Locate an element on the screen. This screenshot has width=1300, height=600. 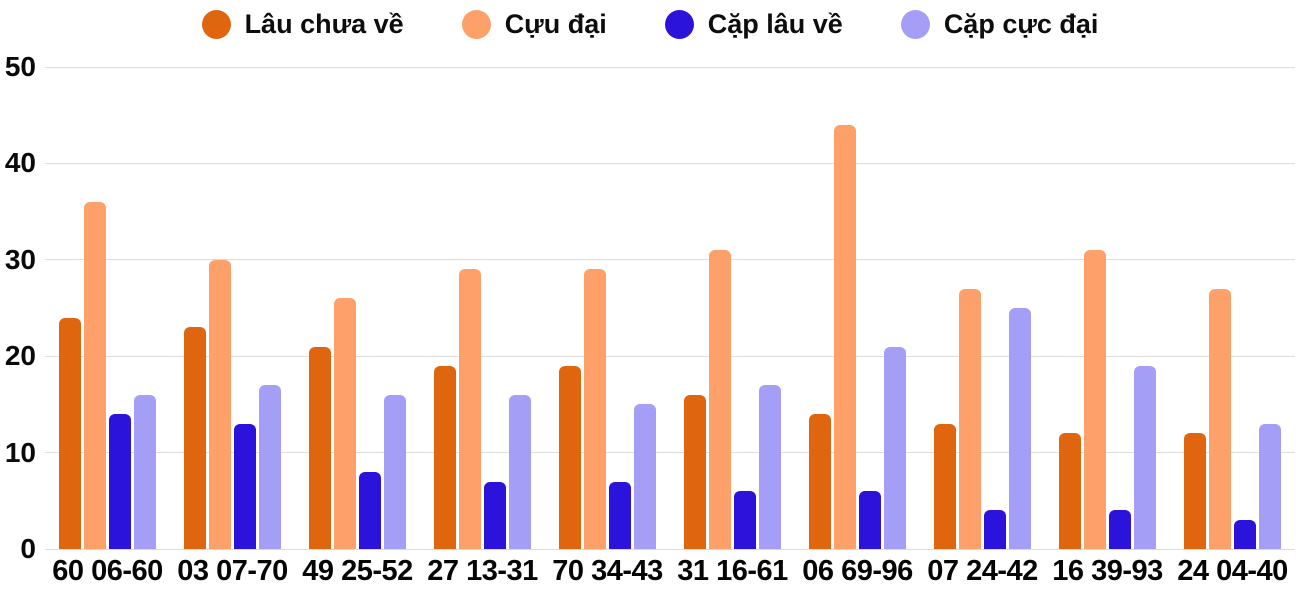
legend-item-0: Lâu chưa về is located at coordinates (302, 23).